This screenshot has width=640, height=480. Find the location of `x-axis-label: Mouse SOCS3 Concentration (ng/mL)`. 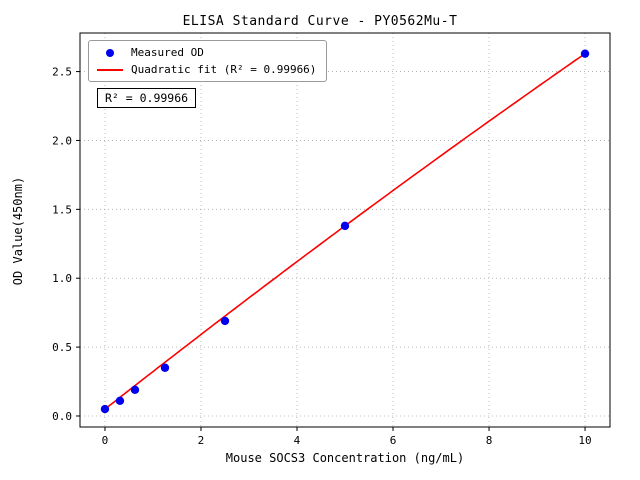

x-axis-label: Mouse SOCS3 Concentration (ng/mL) is located at coordinates (345, 458).